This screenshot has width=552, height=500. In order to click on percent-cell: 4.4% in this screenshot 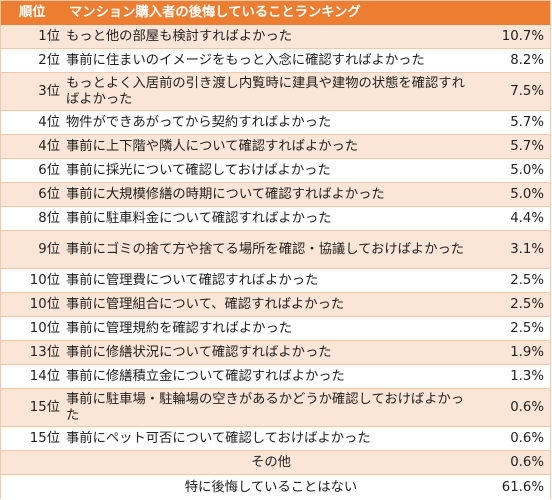, I will do `click(527, 218)`.